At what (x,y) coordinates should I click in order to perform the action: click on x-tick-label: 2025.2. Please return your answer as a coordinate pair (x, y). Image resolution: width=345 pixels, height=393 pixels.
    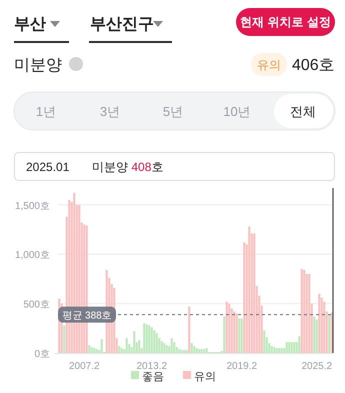
    Looking at the image, I should click on (316, 366).